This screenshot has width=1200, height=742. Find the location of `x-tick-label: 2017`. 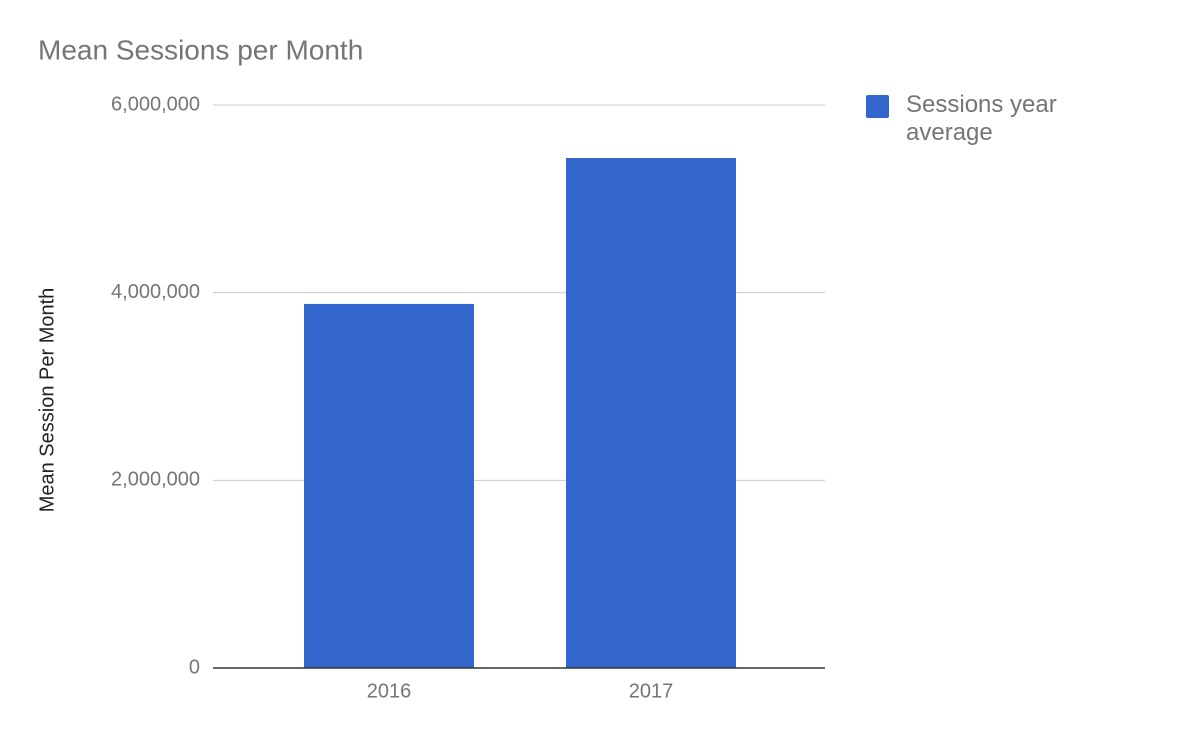

x-tick-label: 2017 is located at coordinates (651, 691).